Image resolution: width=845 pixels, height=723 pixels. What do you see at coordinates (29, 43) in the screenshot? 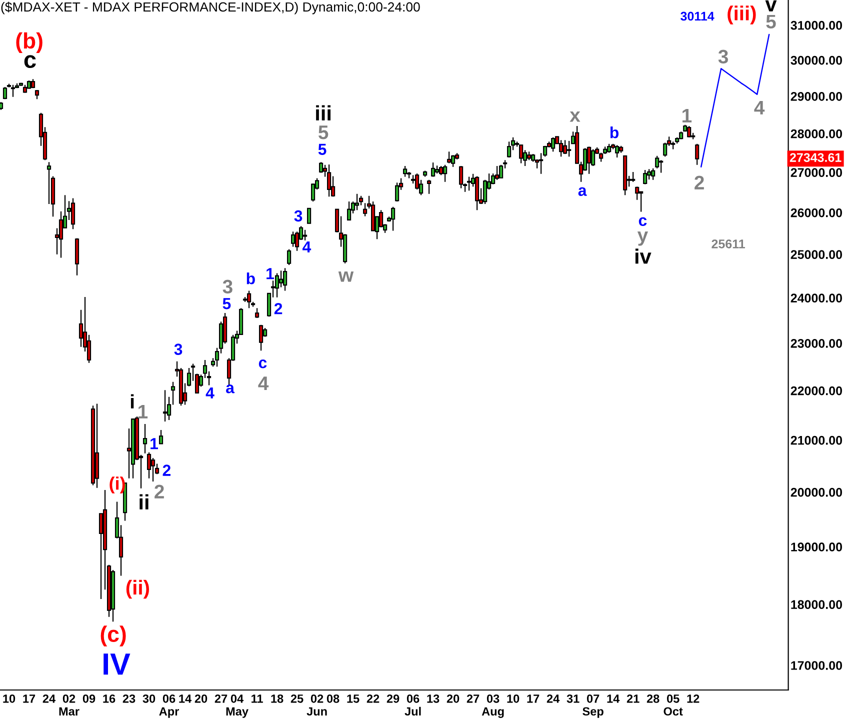
I see `annotation: (b)` at bounding box center [29, 43].